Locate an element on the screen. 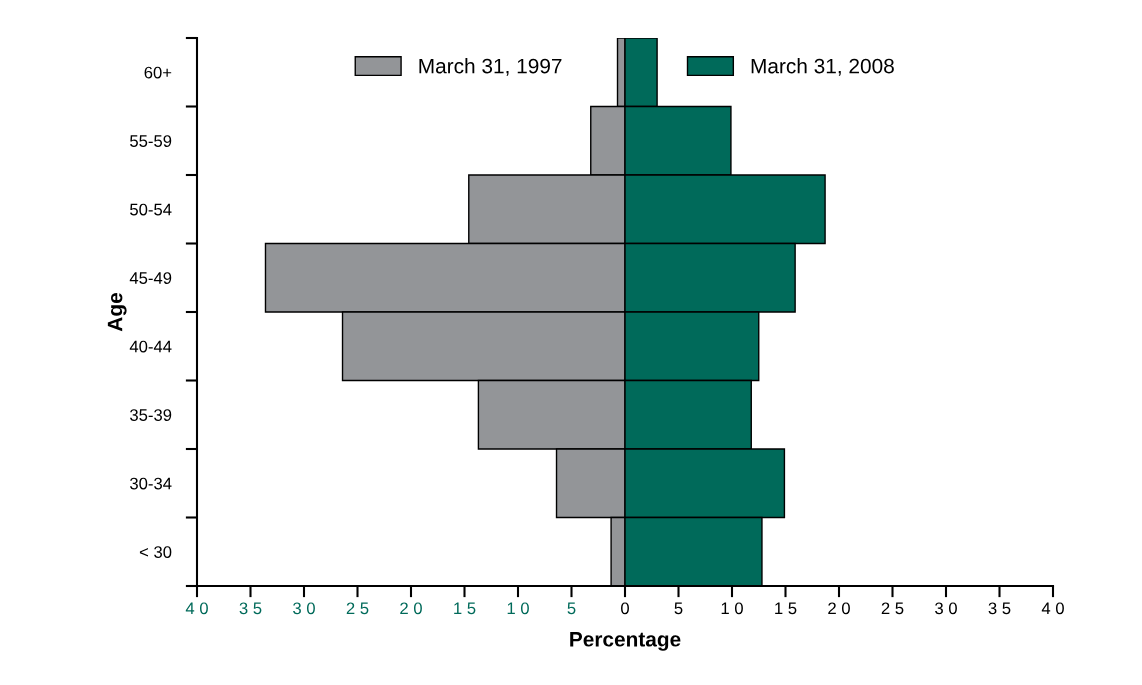 The height and width of the screenshot is (685, 1142). legend-label: March 31, 1997 is located at coordinates (490, 67).